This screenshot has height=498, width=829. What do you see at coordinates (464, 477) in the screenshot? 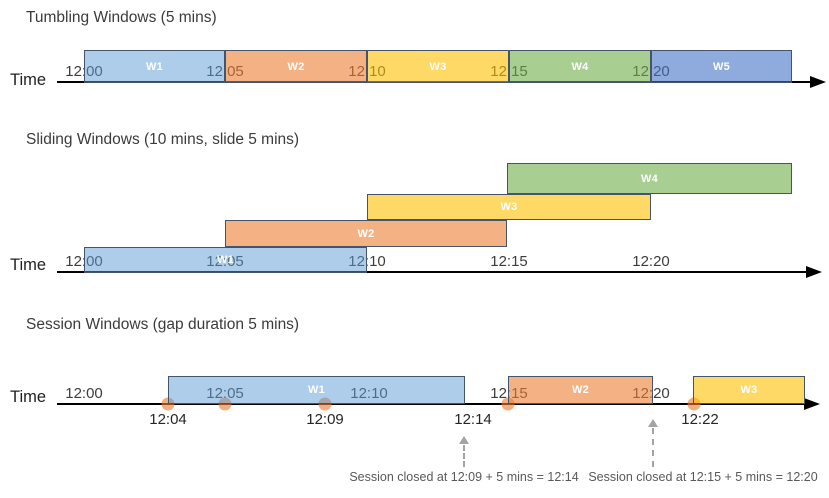
I see `session-close-annotation-1: Session closed at 12:09 + 5 mins = 12:14` at bounding box center [464, 477].